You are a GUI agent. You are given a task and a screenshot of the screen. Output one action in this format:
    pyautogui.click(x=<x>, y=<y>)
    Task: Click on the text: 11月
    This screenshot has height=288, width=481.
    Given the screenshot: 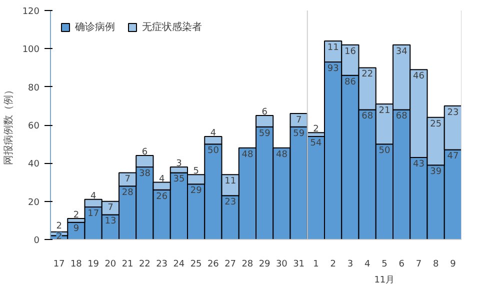 What is the action you would take?
    pyautogui.click(x=384, y=281)
    